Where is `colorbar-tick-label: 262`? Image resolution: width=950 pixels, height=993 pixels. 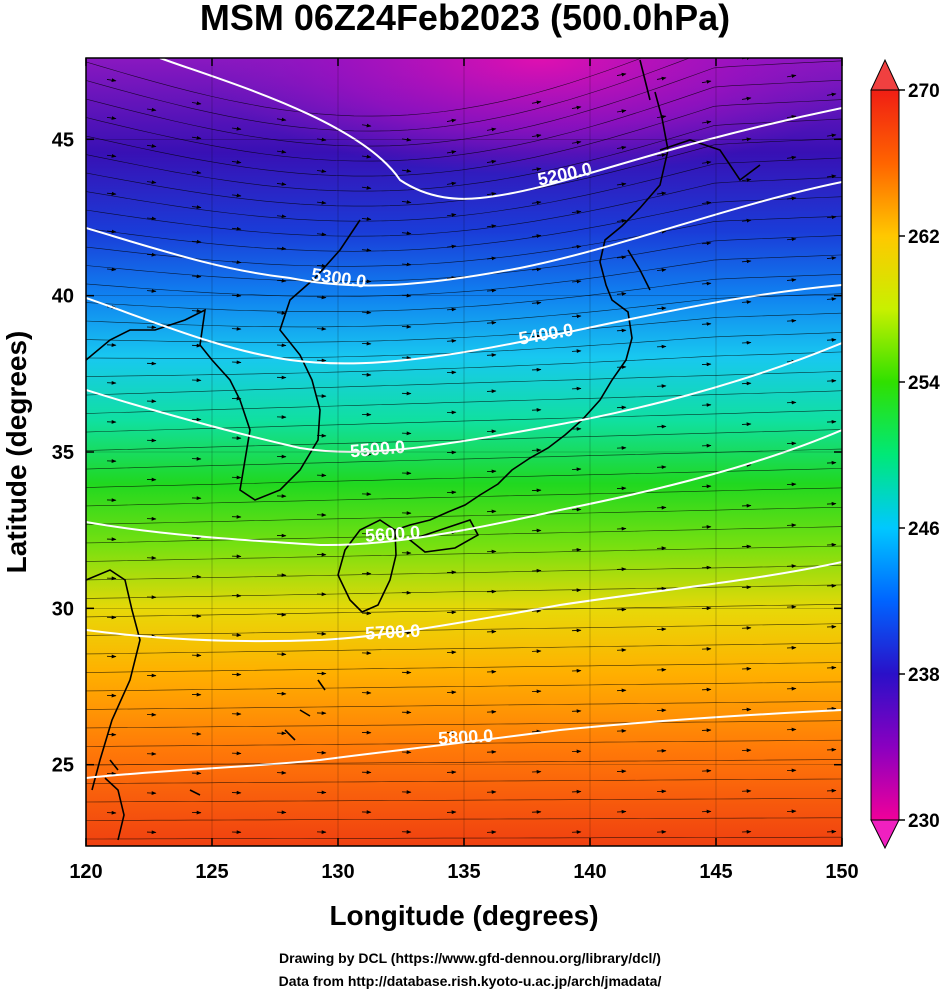
colorbar-tick-label: 262 is located at coordinates (924, 237).